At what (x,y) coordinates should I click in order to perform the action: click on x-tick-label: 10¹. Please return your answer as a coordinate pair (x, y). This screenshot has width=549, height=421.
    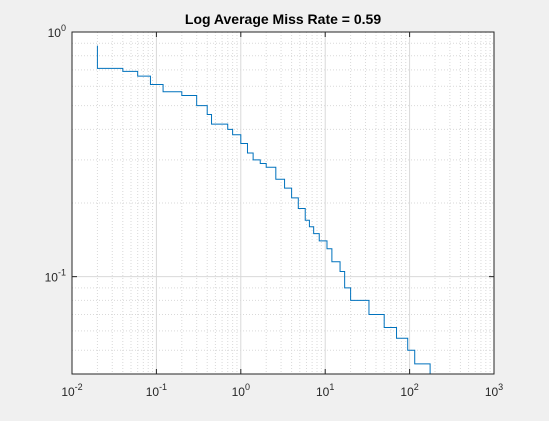
    Looking at the image, I should click on (325, 390).